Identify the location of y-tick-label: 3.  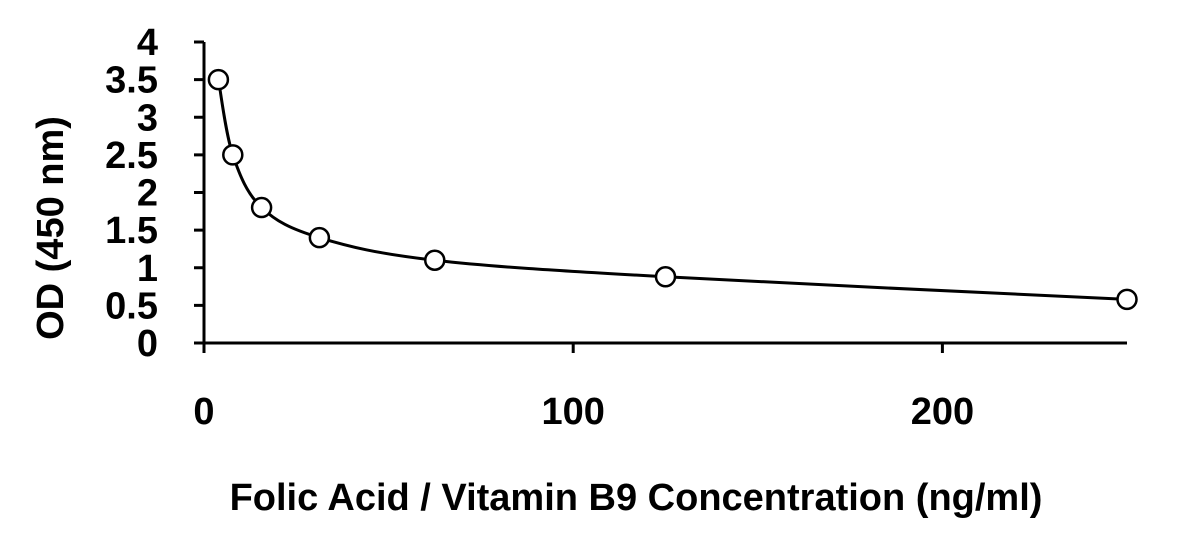
(147, 118).